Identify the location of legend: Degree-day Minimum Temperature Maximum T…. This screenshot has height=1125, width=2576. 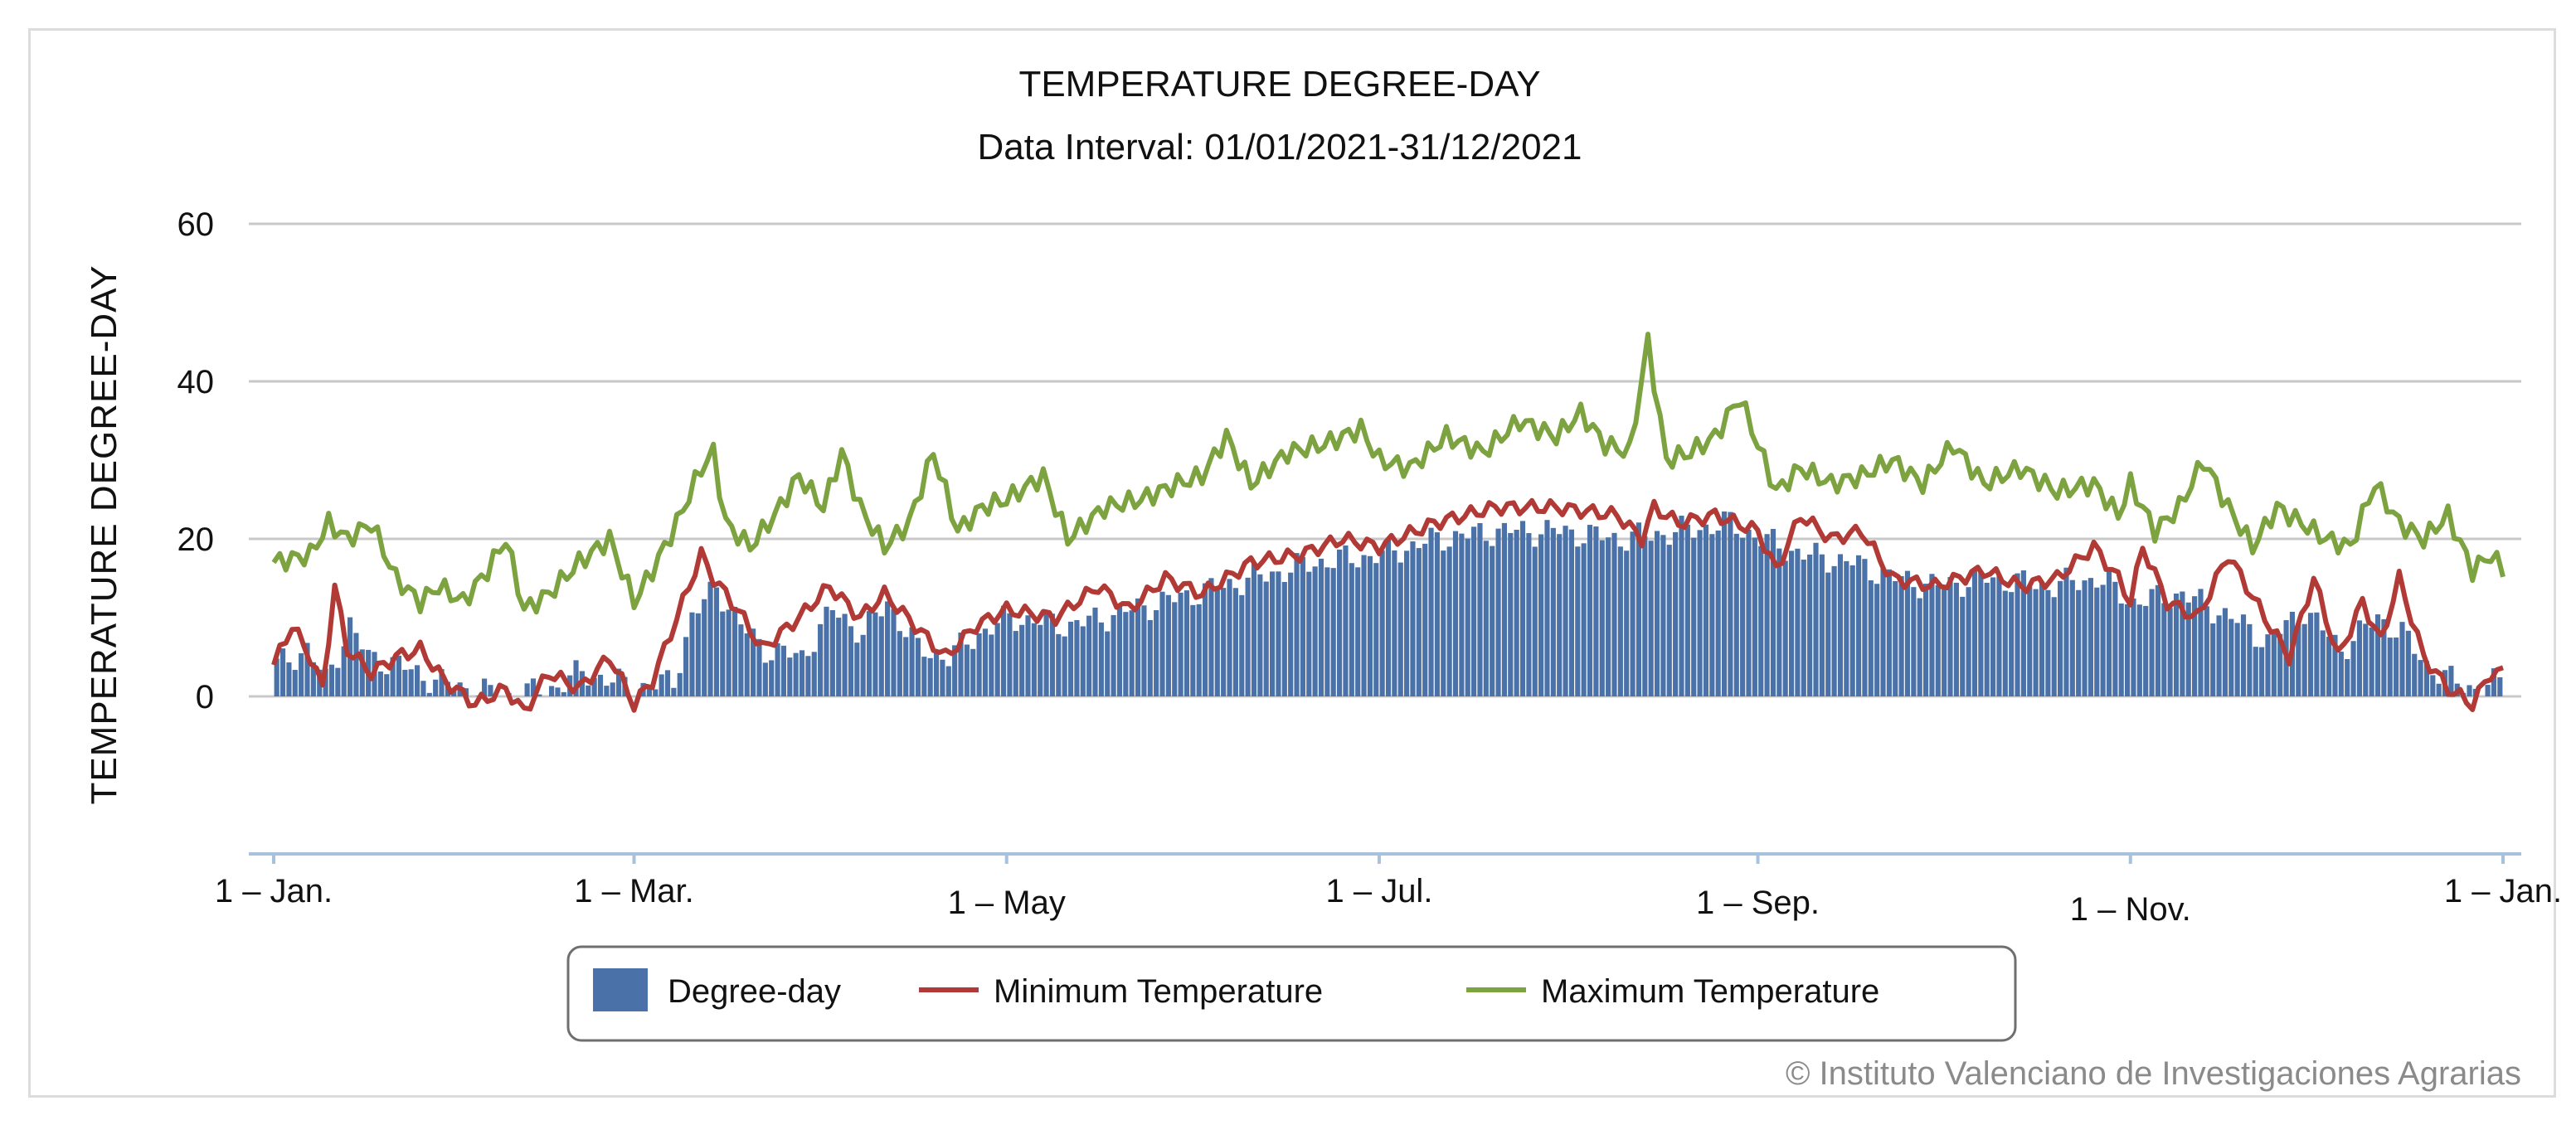
(1292, 994).